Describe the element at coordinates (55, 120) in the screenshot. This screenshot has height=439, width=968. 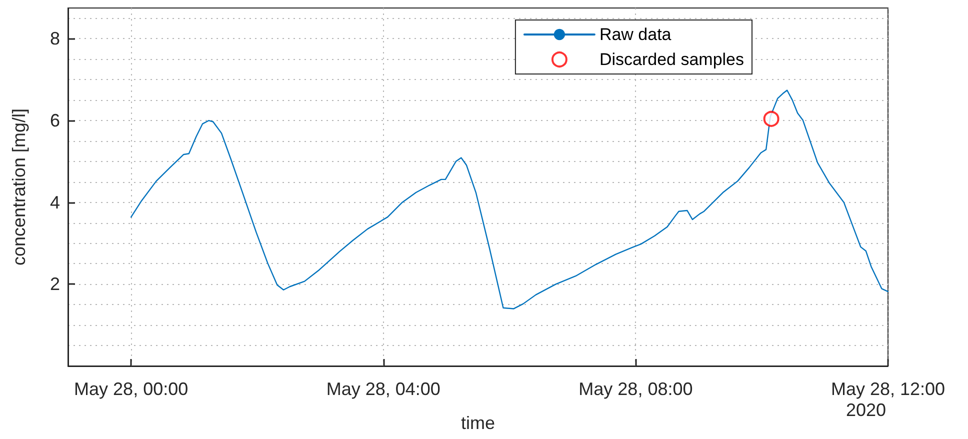
I see `y-tick-label: 6` at that location.